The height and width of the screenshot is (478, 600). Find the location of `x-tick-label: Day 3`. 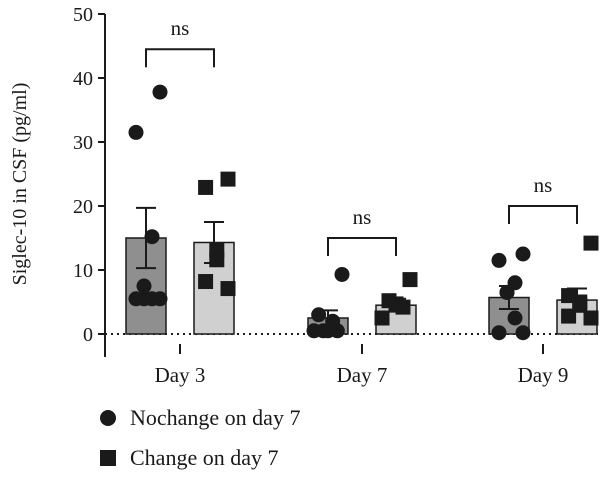

x-tick-label: Day 3 is located at coordinates (180, 375).